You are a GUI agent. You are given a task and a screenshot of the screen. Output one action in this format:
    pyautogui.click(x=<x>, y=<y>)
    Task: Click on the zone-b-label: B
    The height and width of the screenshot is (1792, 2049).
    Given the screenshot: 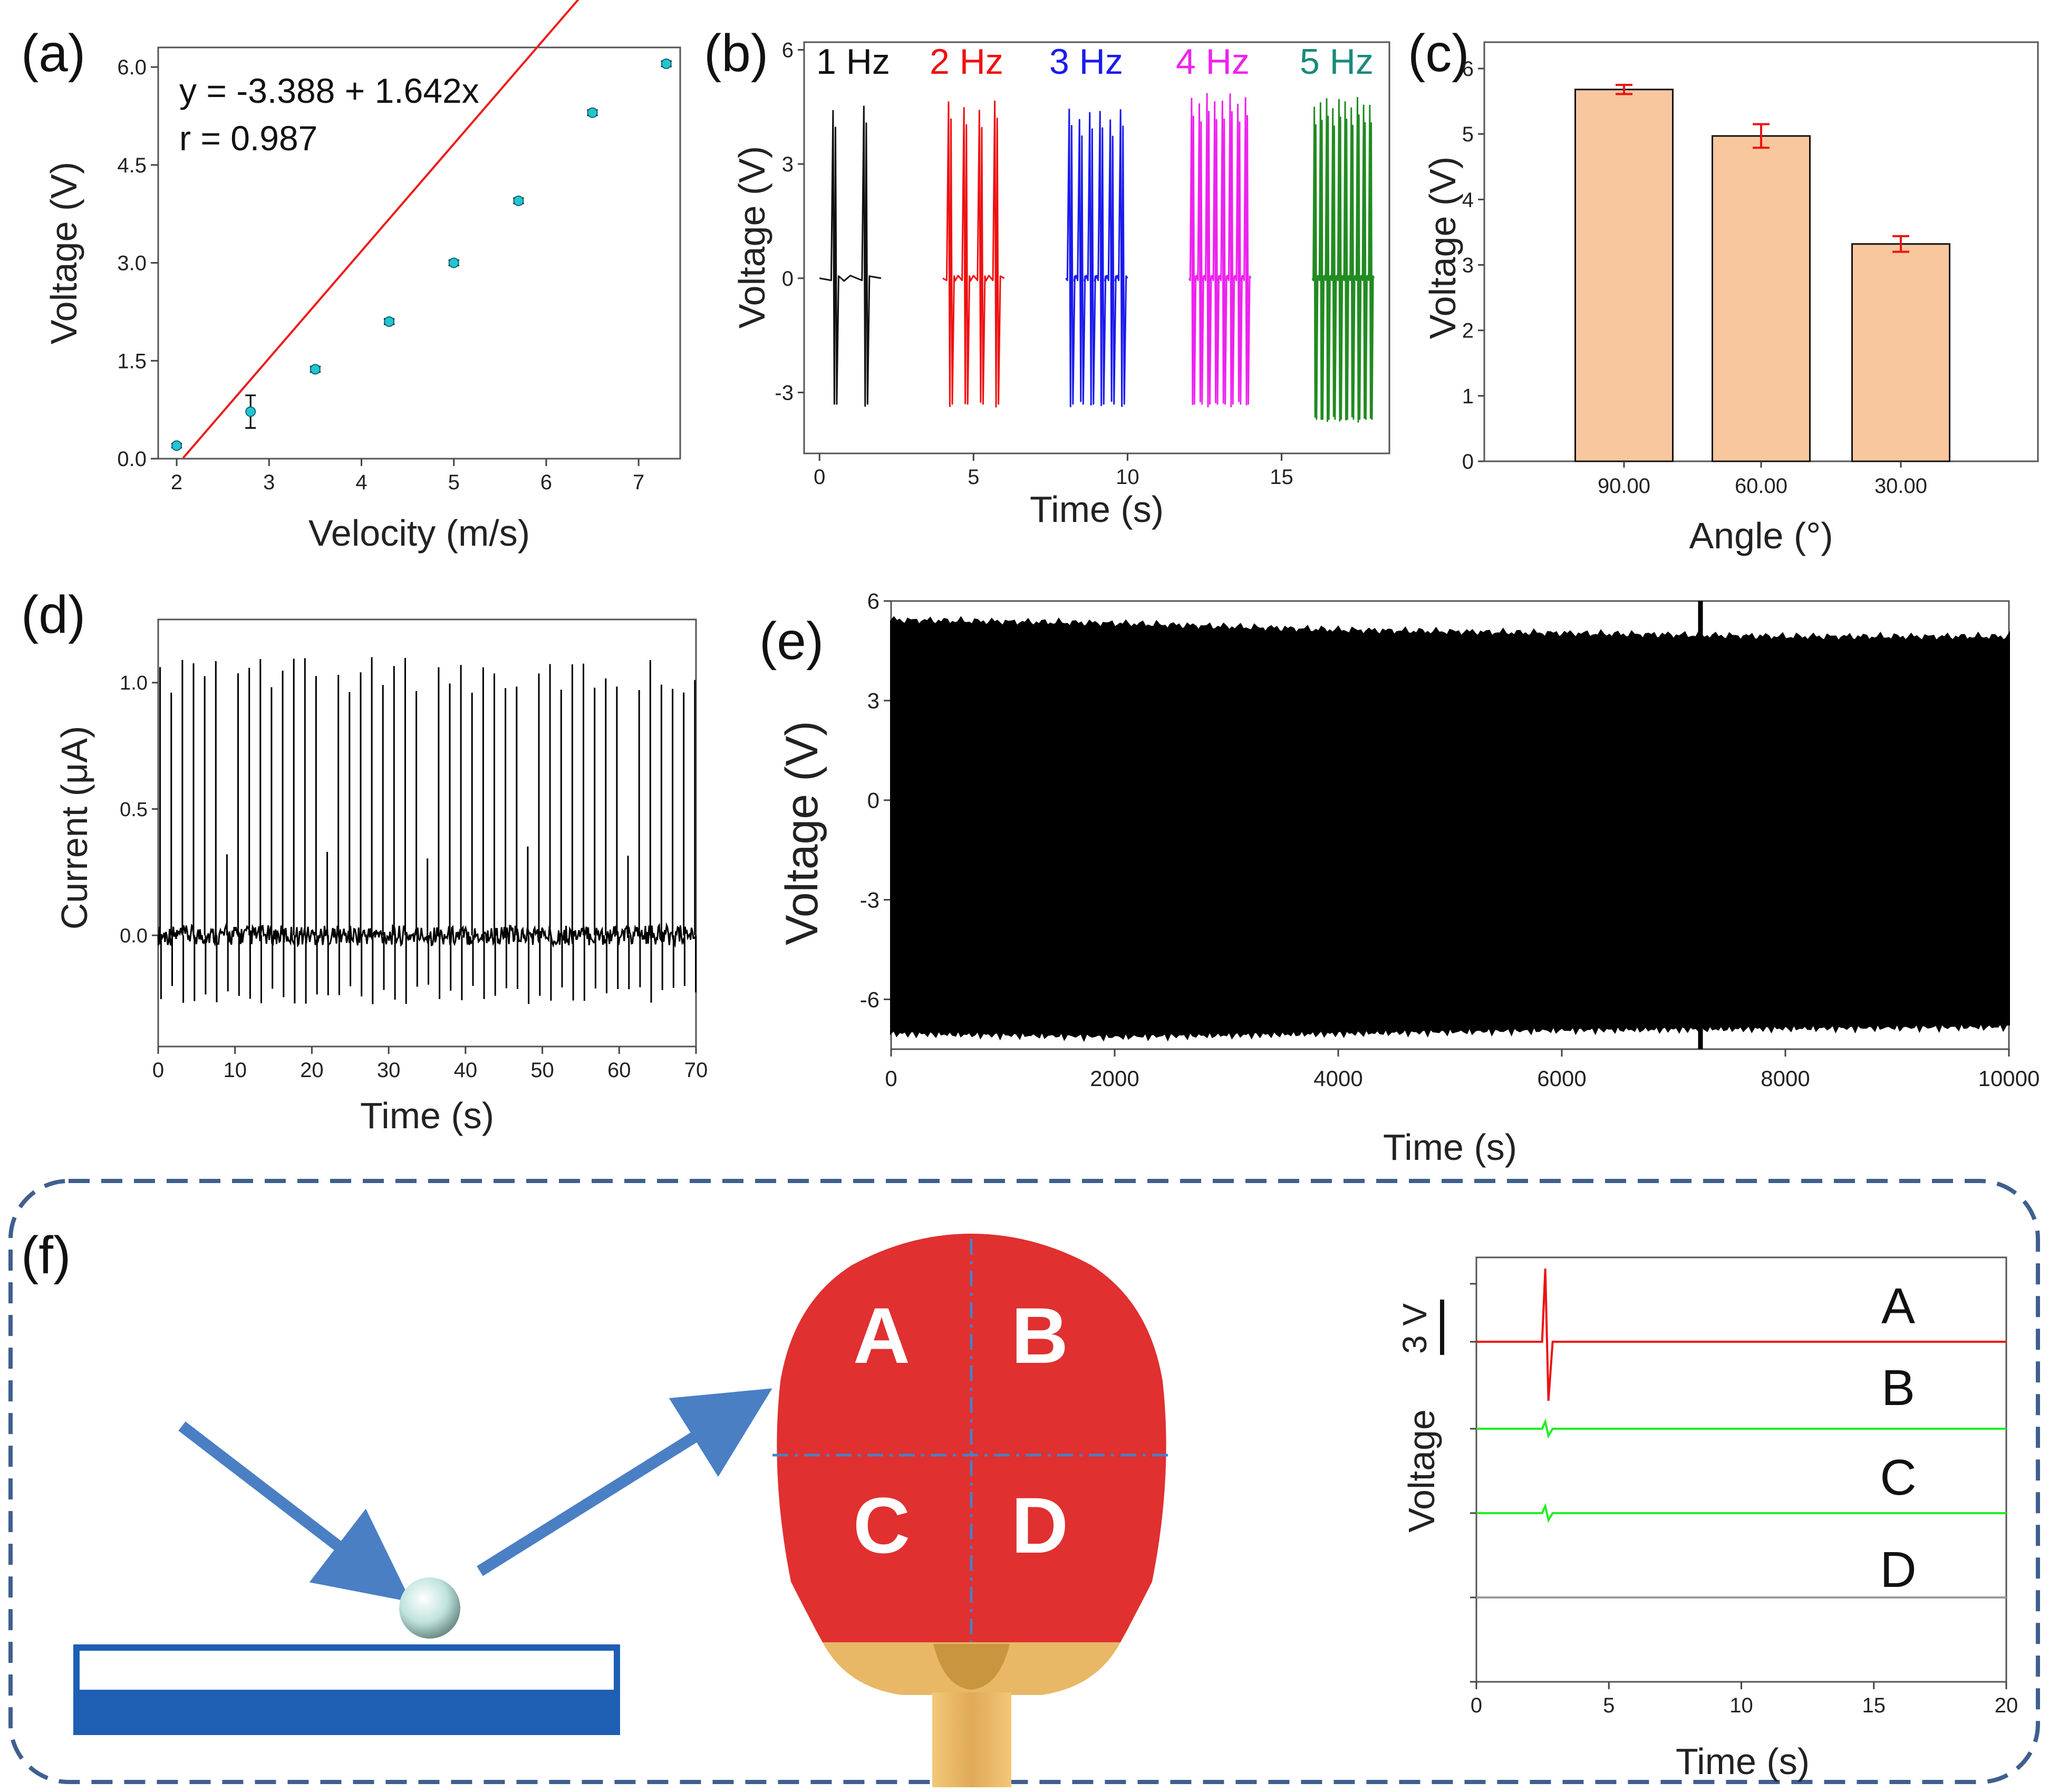 What is the action you would take?
    pyautogui.click(x=1039, y=1335)
    